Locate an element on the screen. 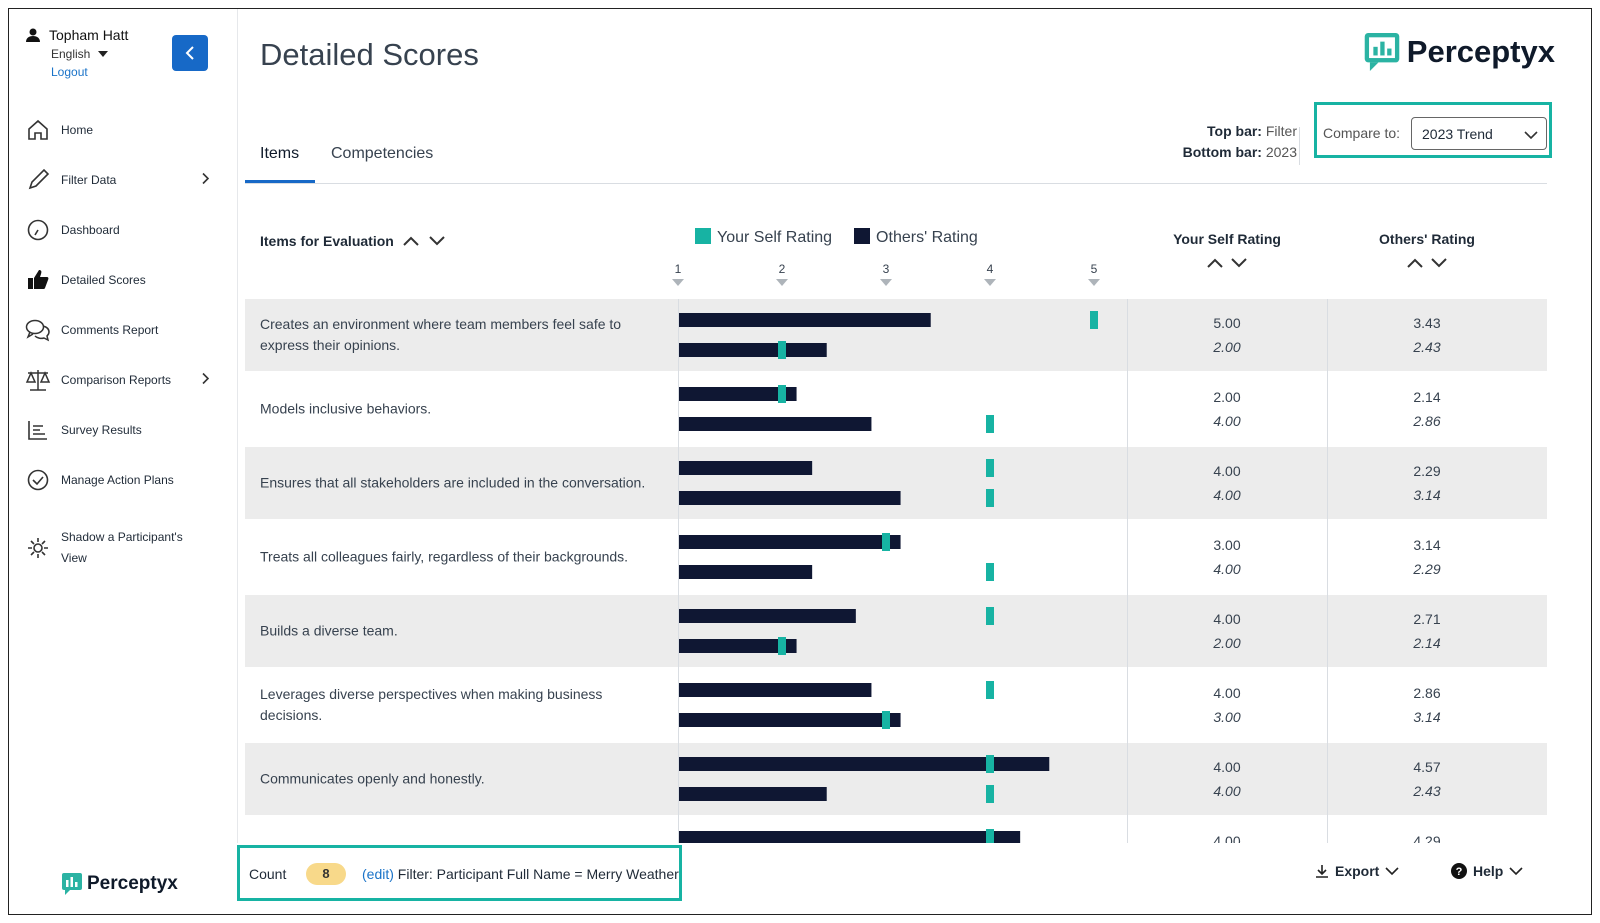  sidebar-item-shadow-participant: Shadow a Participant's View is located at coordinates (110, 548).